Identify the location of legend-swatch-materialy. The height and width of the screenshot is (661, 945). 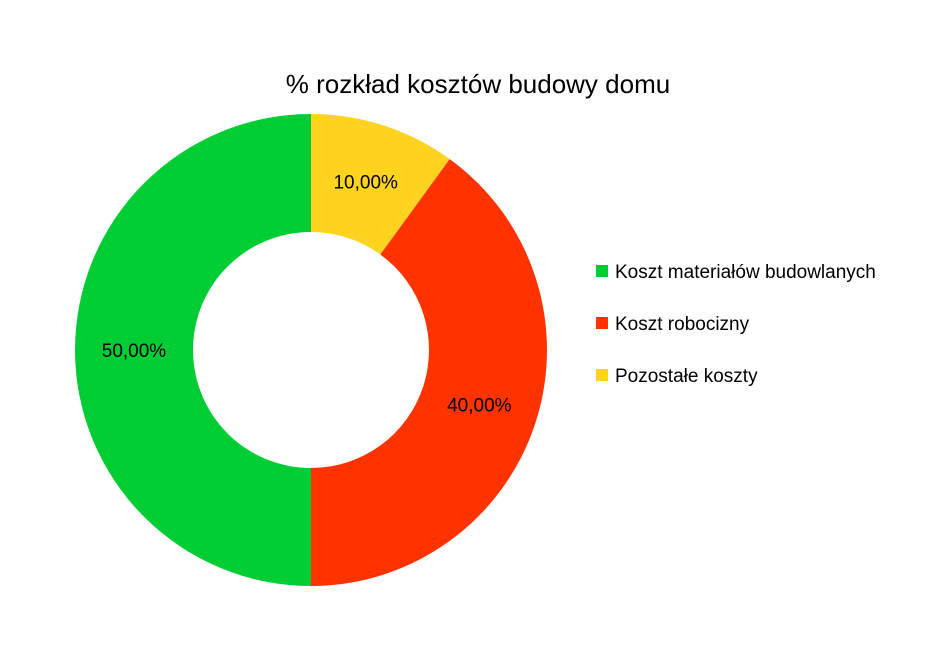
(602, 271).